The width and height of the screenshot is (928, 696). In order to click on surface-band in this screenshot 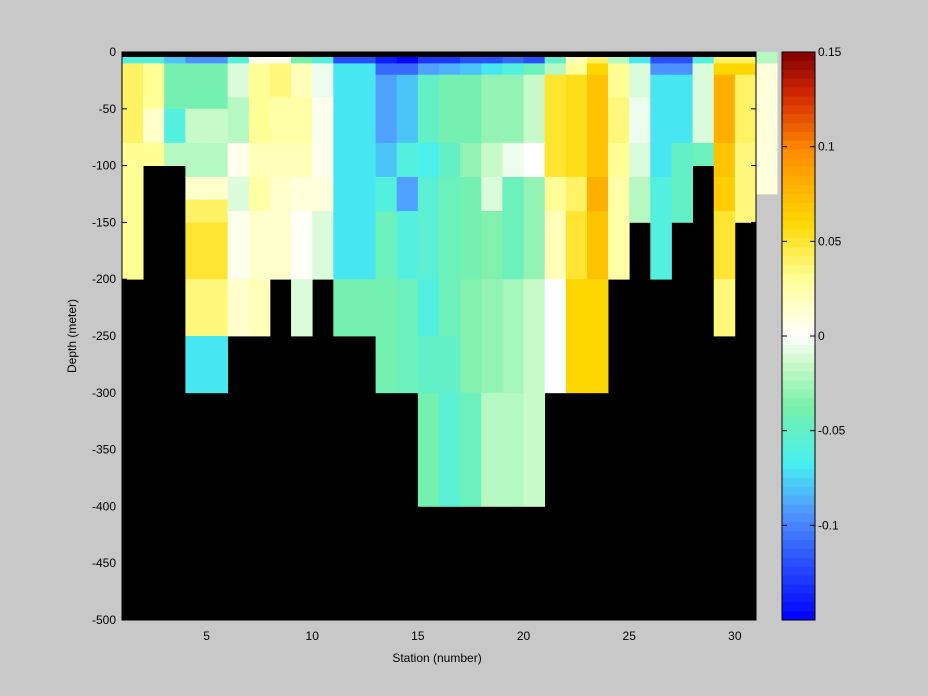, I will do `click(439, 54)`.